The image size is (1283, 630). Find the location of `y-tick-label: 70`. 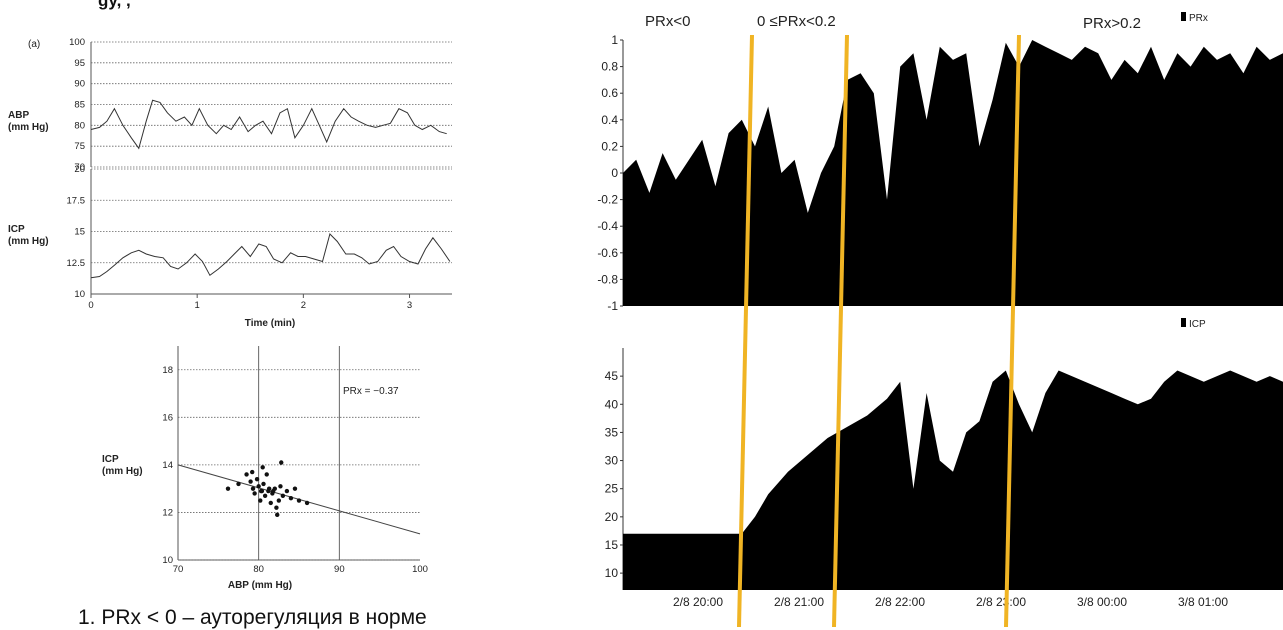

y-tick-label: 70 is located at coordinates (79, 167).